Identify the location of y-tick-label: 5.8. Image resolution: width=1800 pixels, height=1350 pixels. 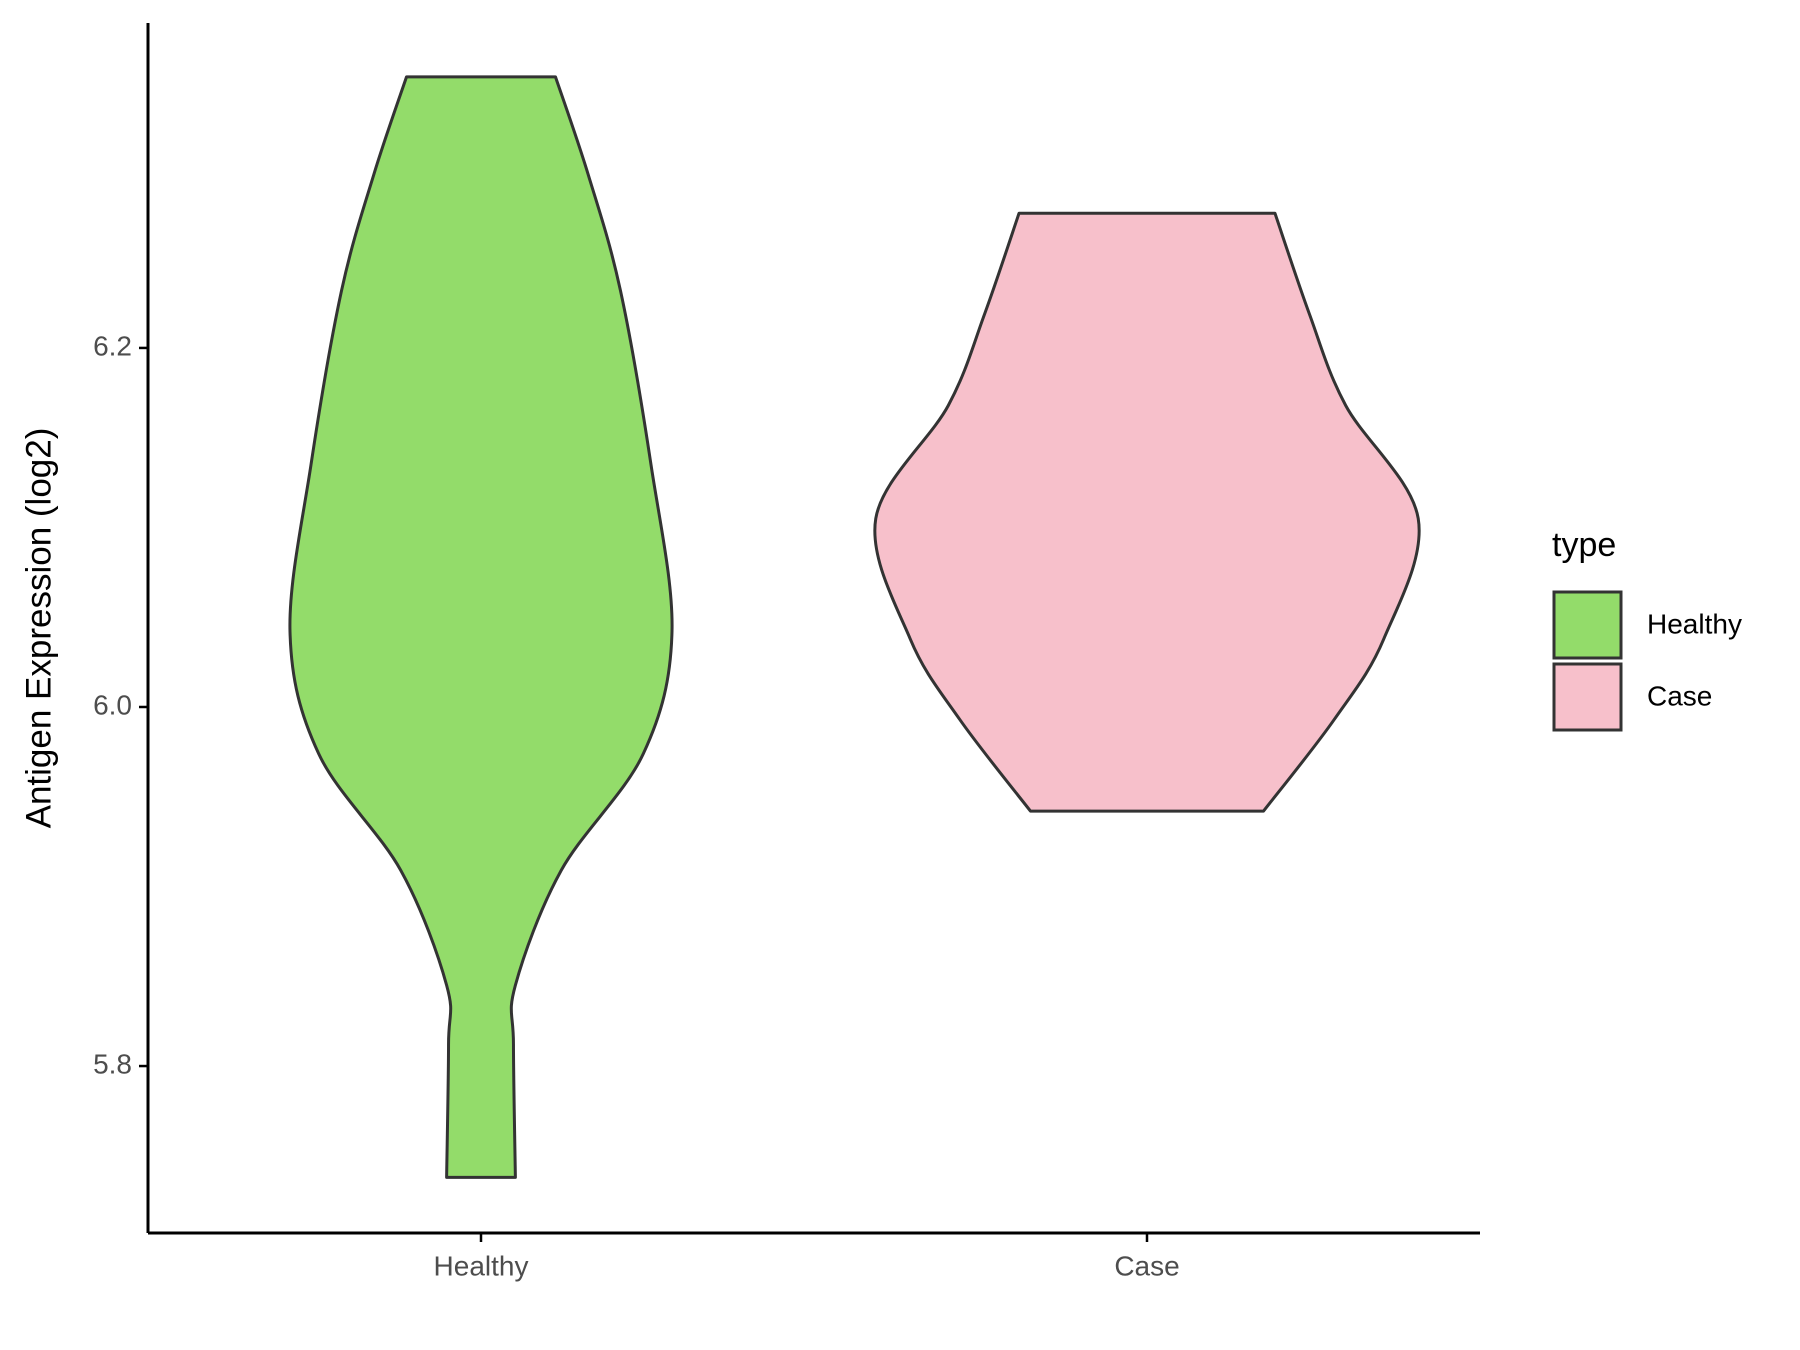
(112, 1063).